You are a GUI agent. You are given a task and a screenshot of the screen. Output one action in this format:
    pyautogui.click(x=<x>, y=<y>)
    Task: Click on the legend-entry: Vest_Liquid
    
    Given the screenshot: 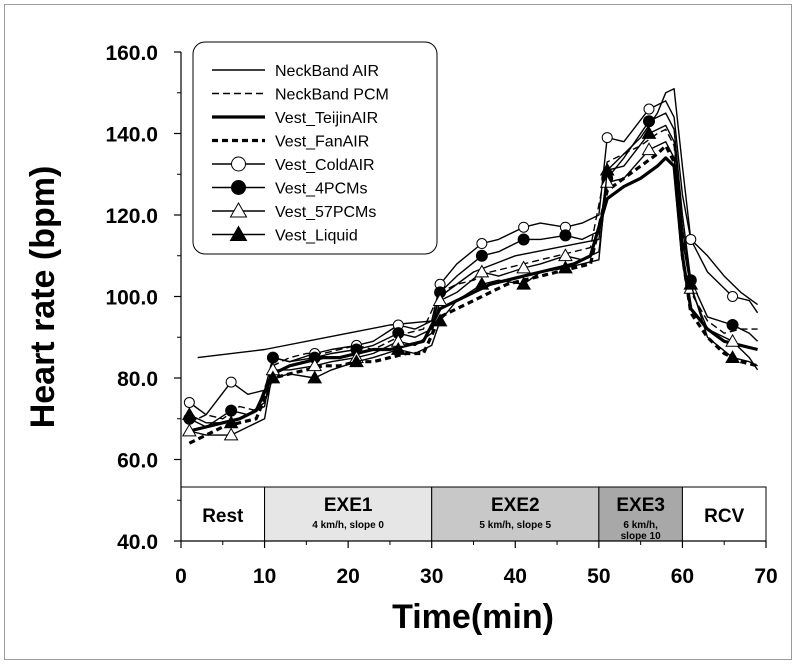 What is the action you would take?
    pyautogui.click(x=285, y=235)
    